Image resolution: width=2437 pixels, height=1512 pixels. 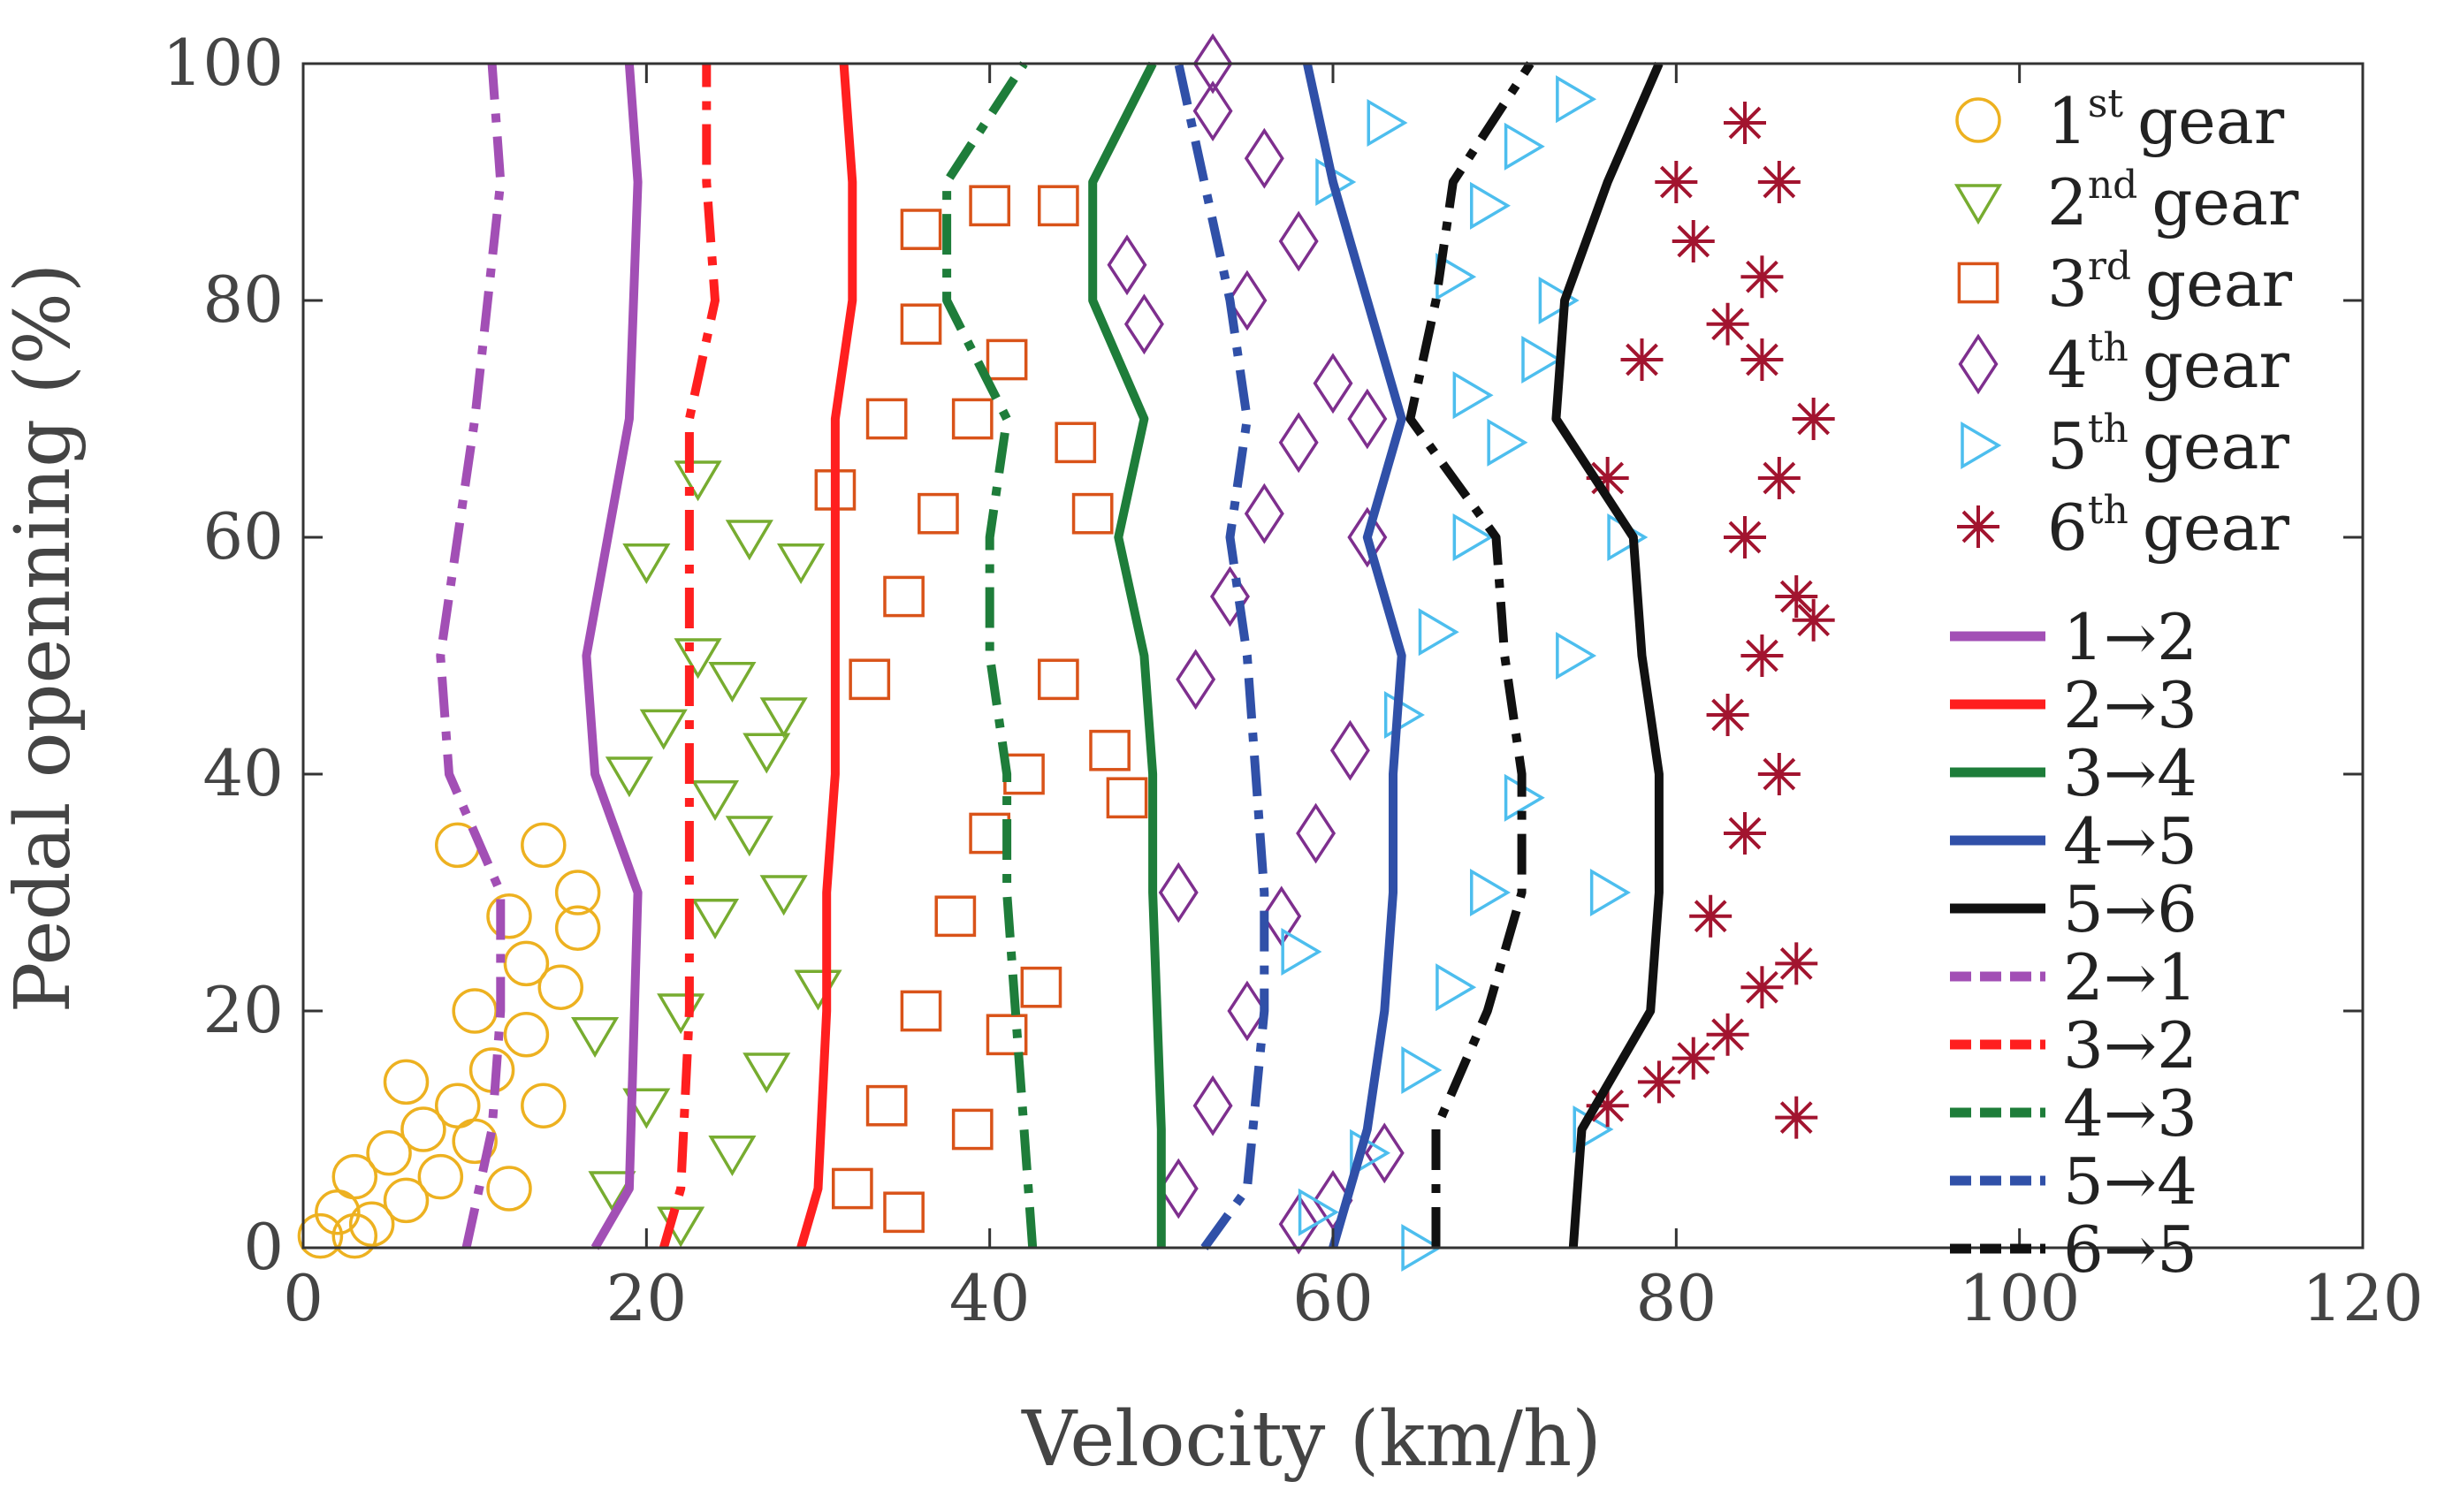 I want to click on legend-line-item-6-5: 6→5, so click(x=2073, y=1249).